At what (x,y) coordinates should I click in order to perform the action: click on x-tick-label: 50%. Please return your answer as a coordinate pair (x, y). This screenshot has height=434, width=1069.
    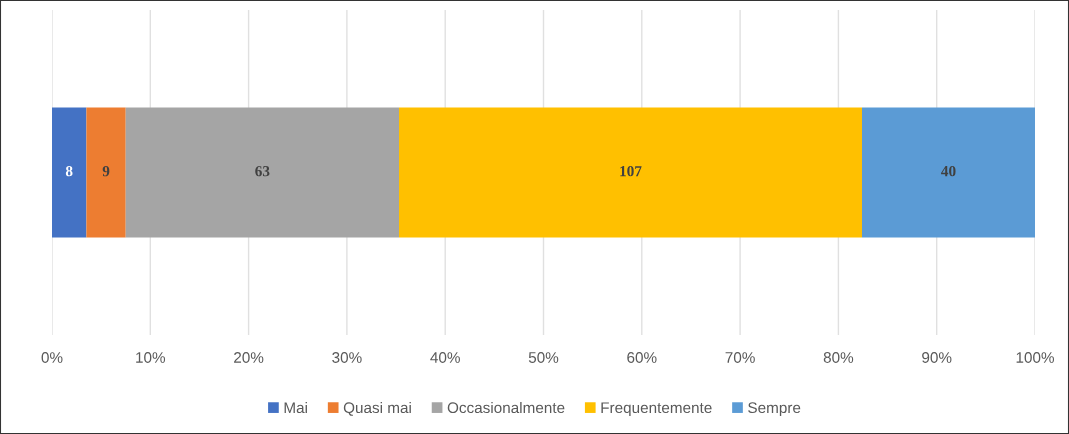
    Looking at the image, I should click on (543, 357).